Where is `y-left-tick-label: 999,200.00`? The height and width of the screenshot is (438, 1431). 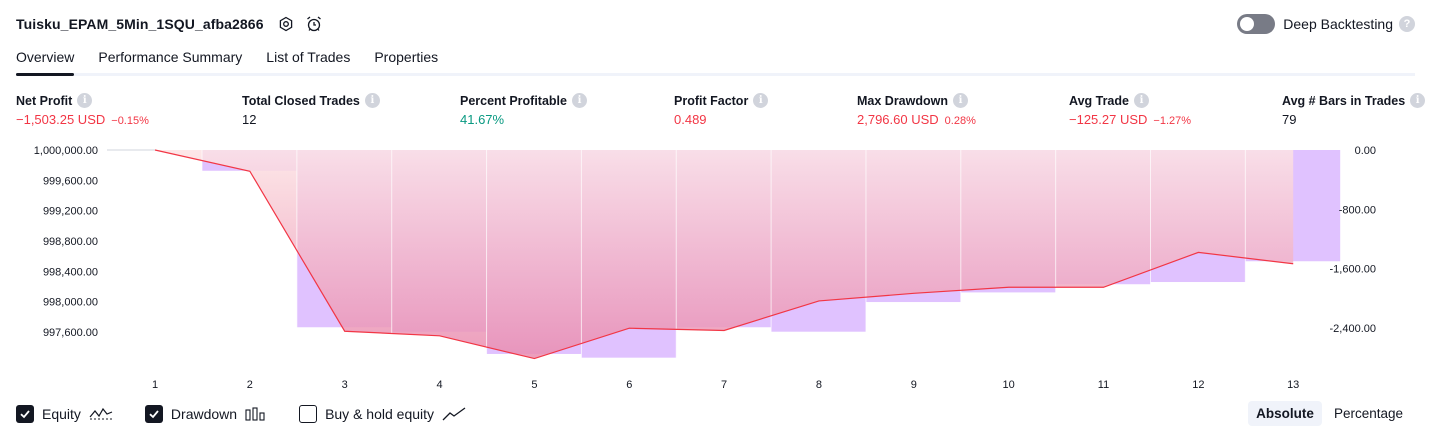
y-left-tick-label: 999,200.00 is located at coordinates (70, 212).